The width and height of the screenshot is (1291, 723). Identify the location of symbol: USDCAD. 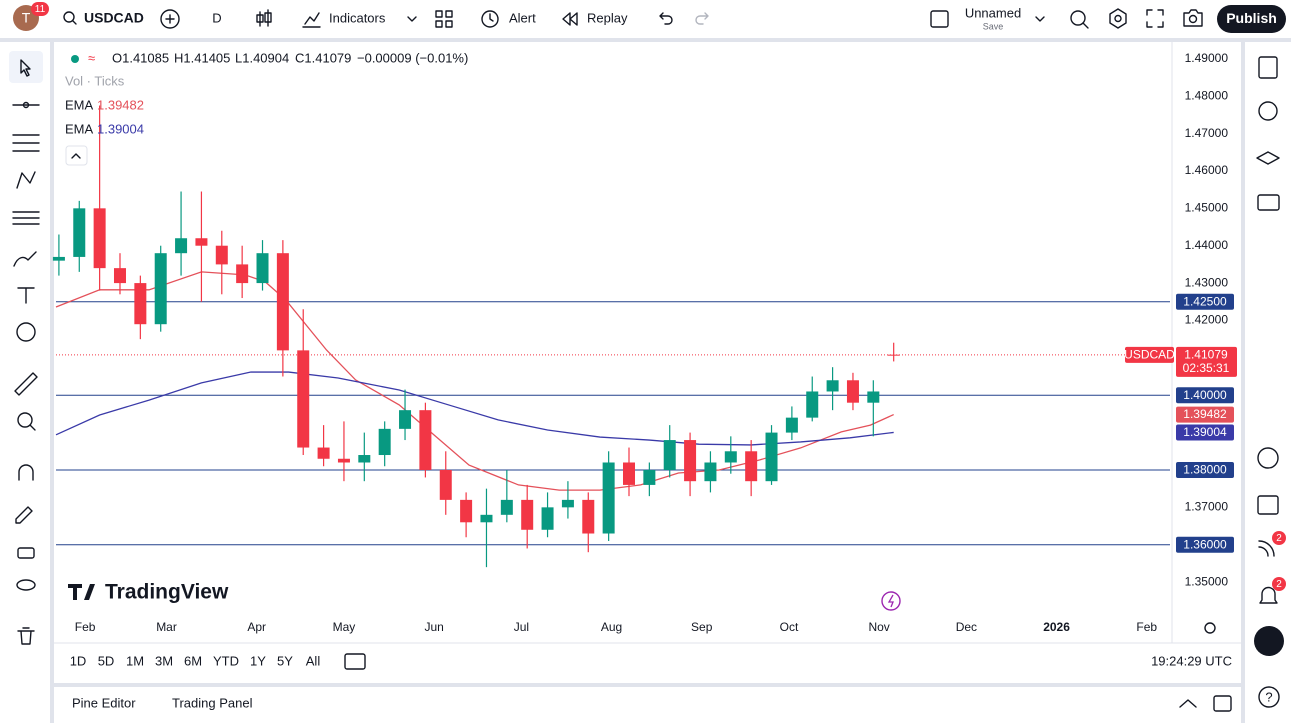
(114, 18).